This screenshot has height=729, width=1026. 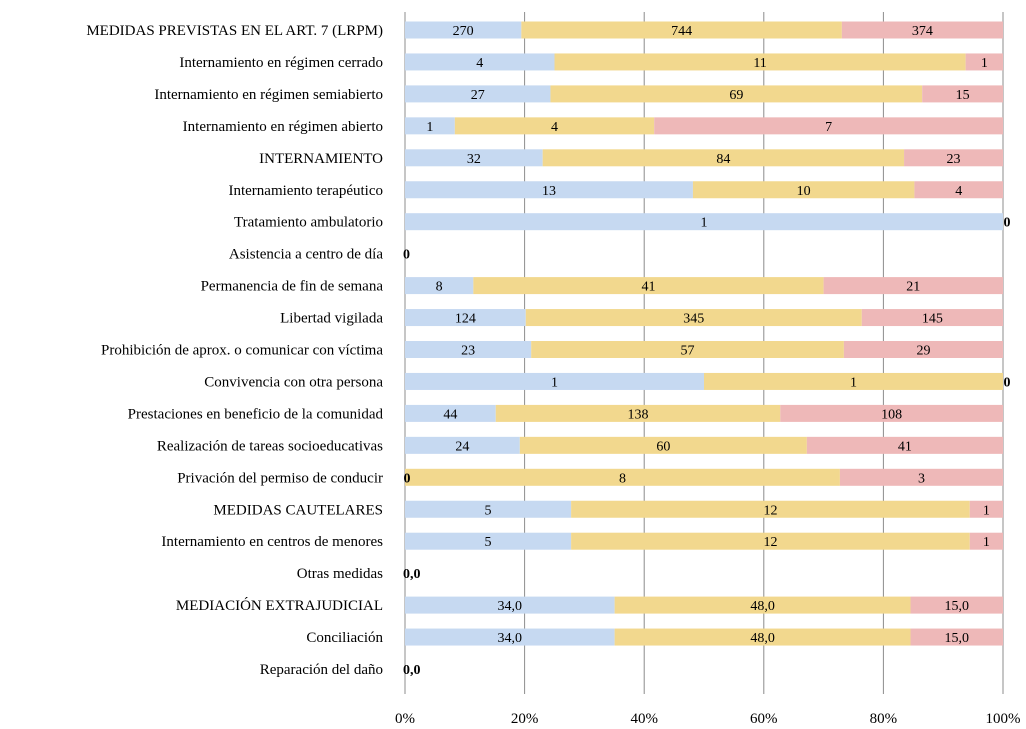 What do you see at coordinates (405, 719) in the screenshot?
I see `x-tick-label: 0%` at bounding box center [405, 719].